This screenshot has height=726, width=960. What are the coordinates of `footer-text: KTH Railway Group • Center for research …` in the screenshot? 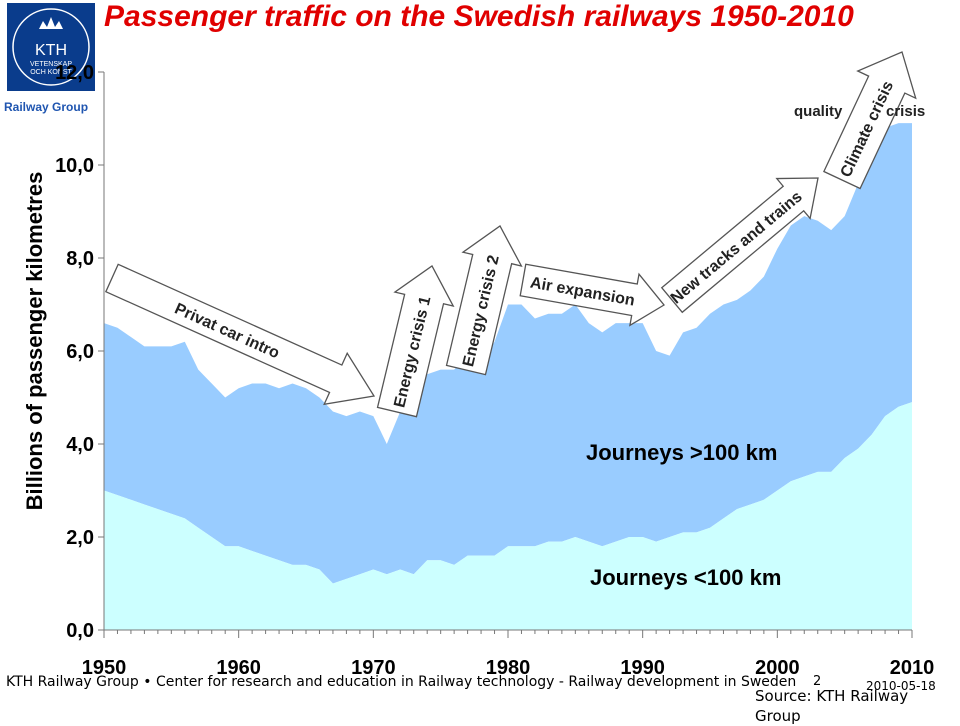 It's located at (401, 682).